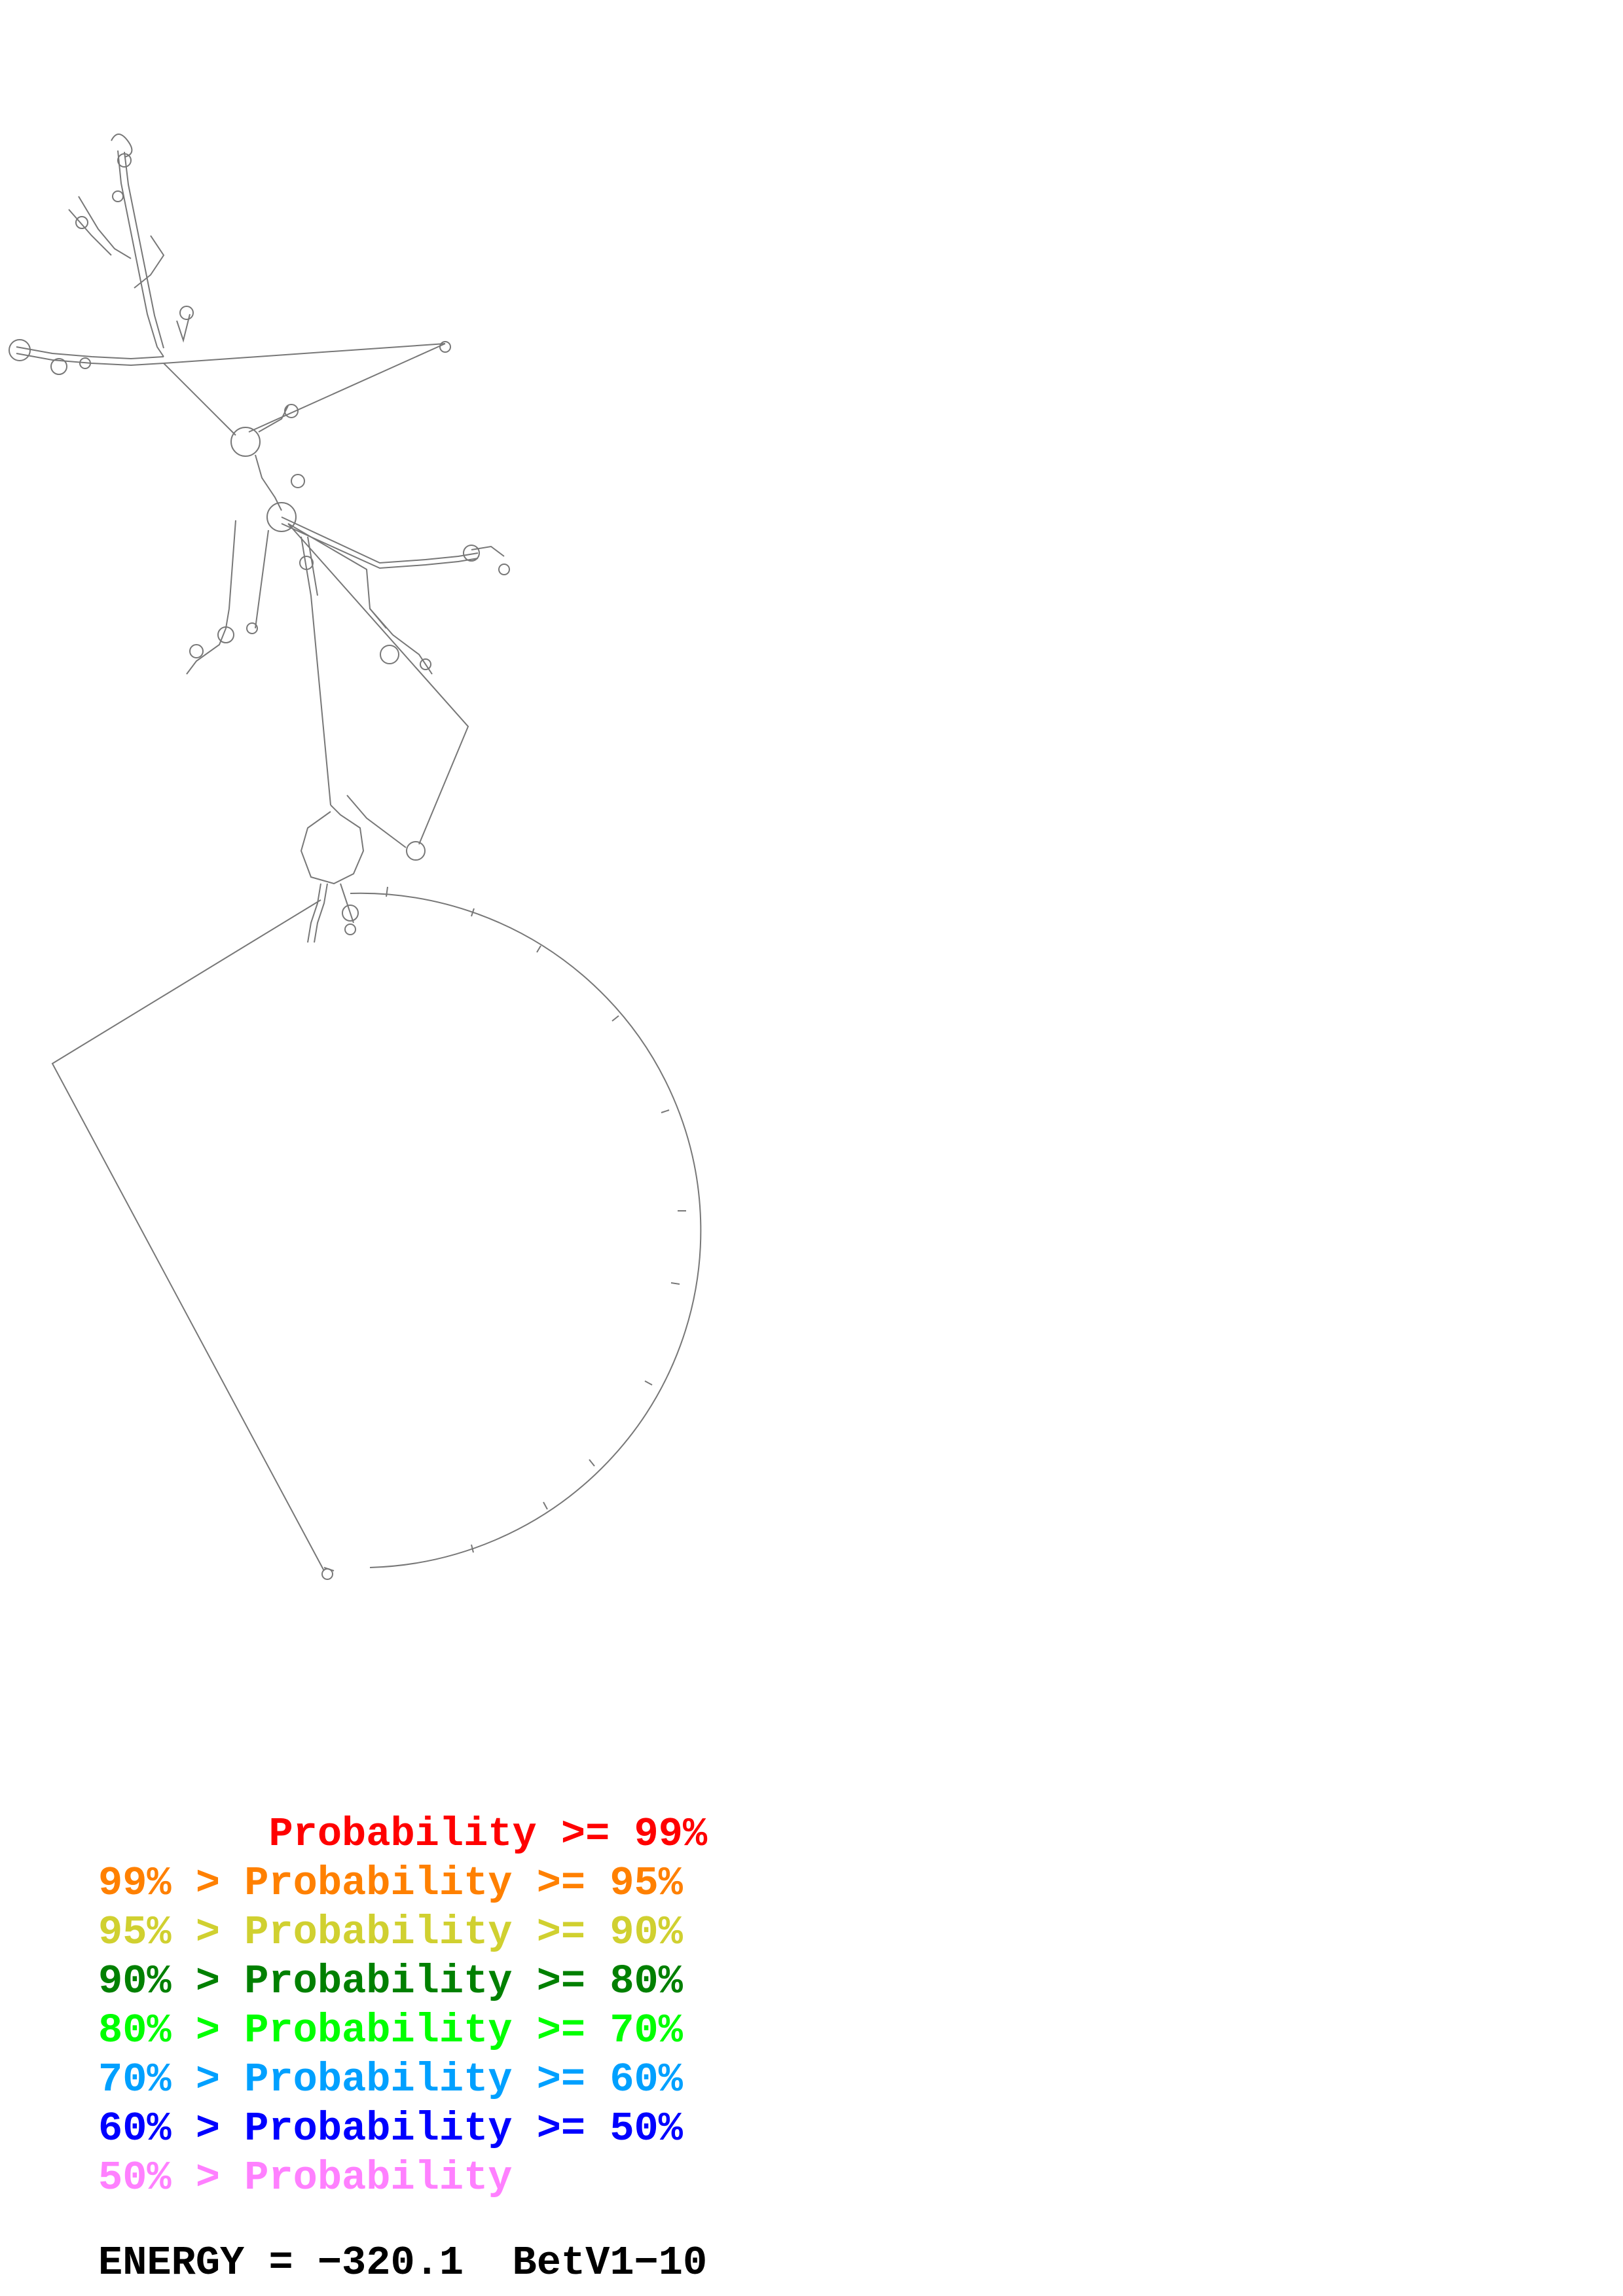 Image resolution: width=1623 pixels, height=2296 pixels. What do you see at coordinates (390, 2129) in the screenshot?
I see `legend-entry: 60% > Probability >= 50%` at bounding box center [390, 2129].